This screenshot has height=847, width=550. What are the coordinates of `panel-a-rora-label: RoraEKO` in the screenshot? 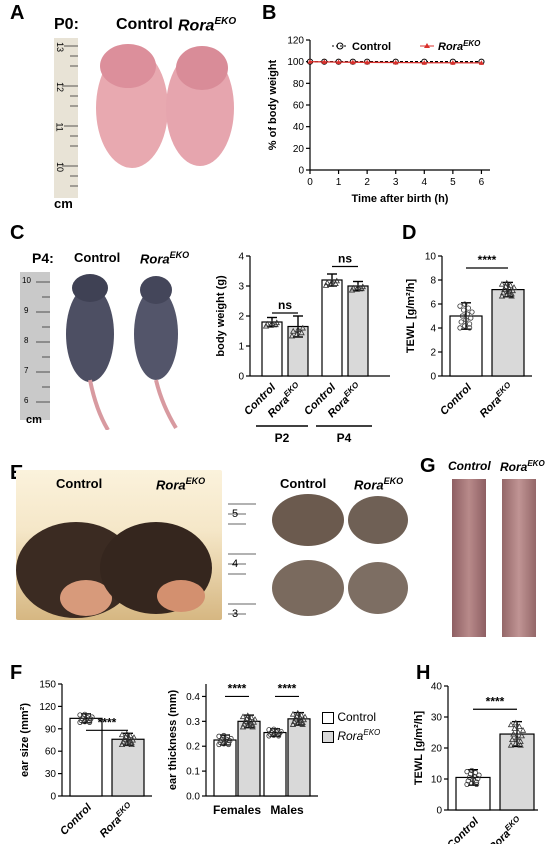 It's located at (207, 25).